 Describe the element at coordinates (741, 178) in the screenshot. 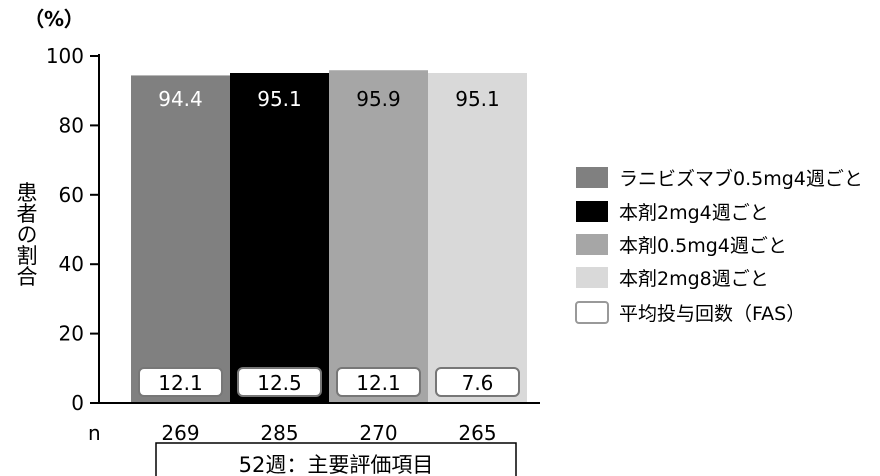

I see `legend-label-1: ラニビズマブ0.5mg4週ごと` at that location.